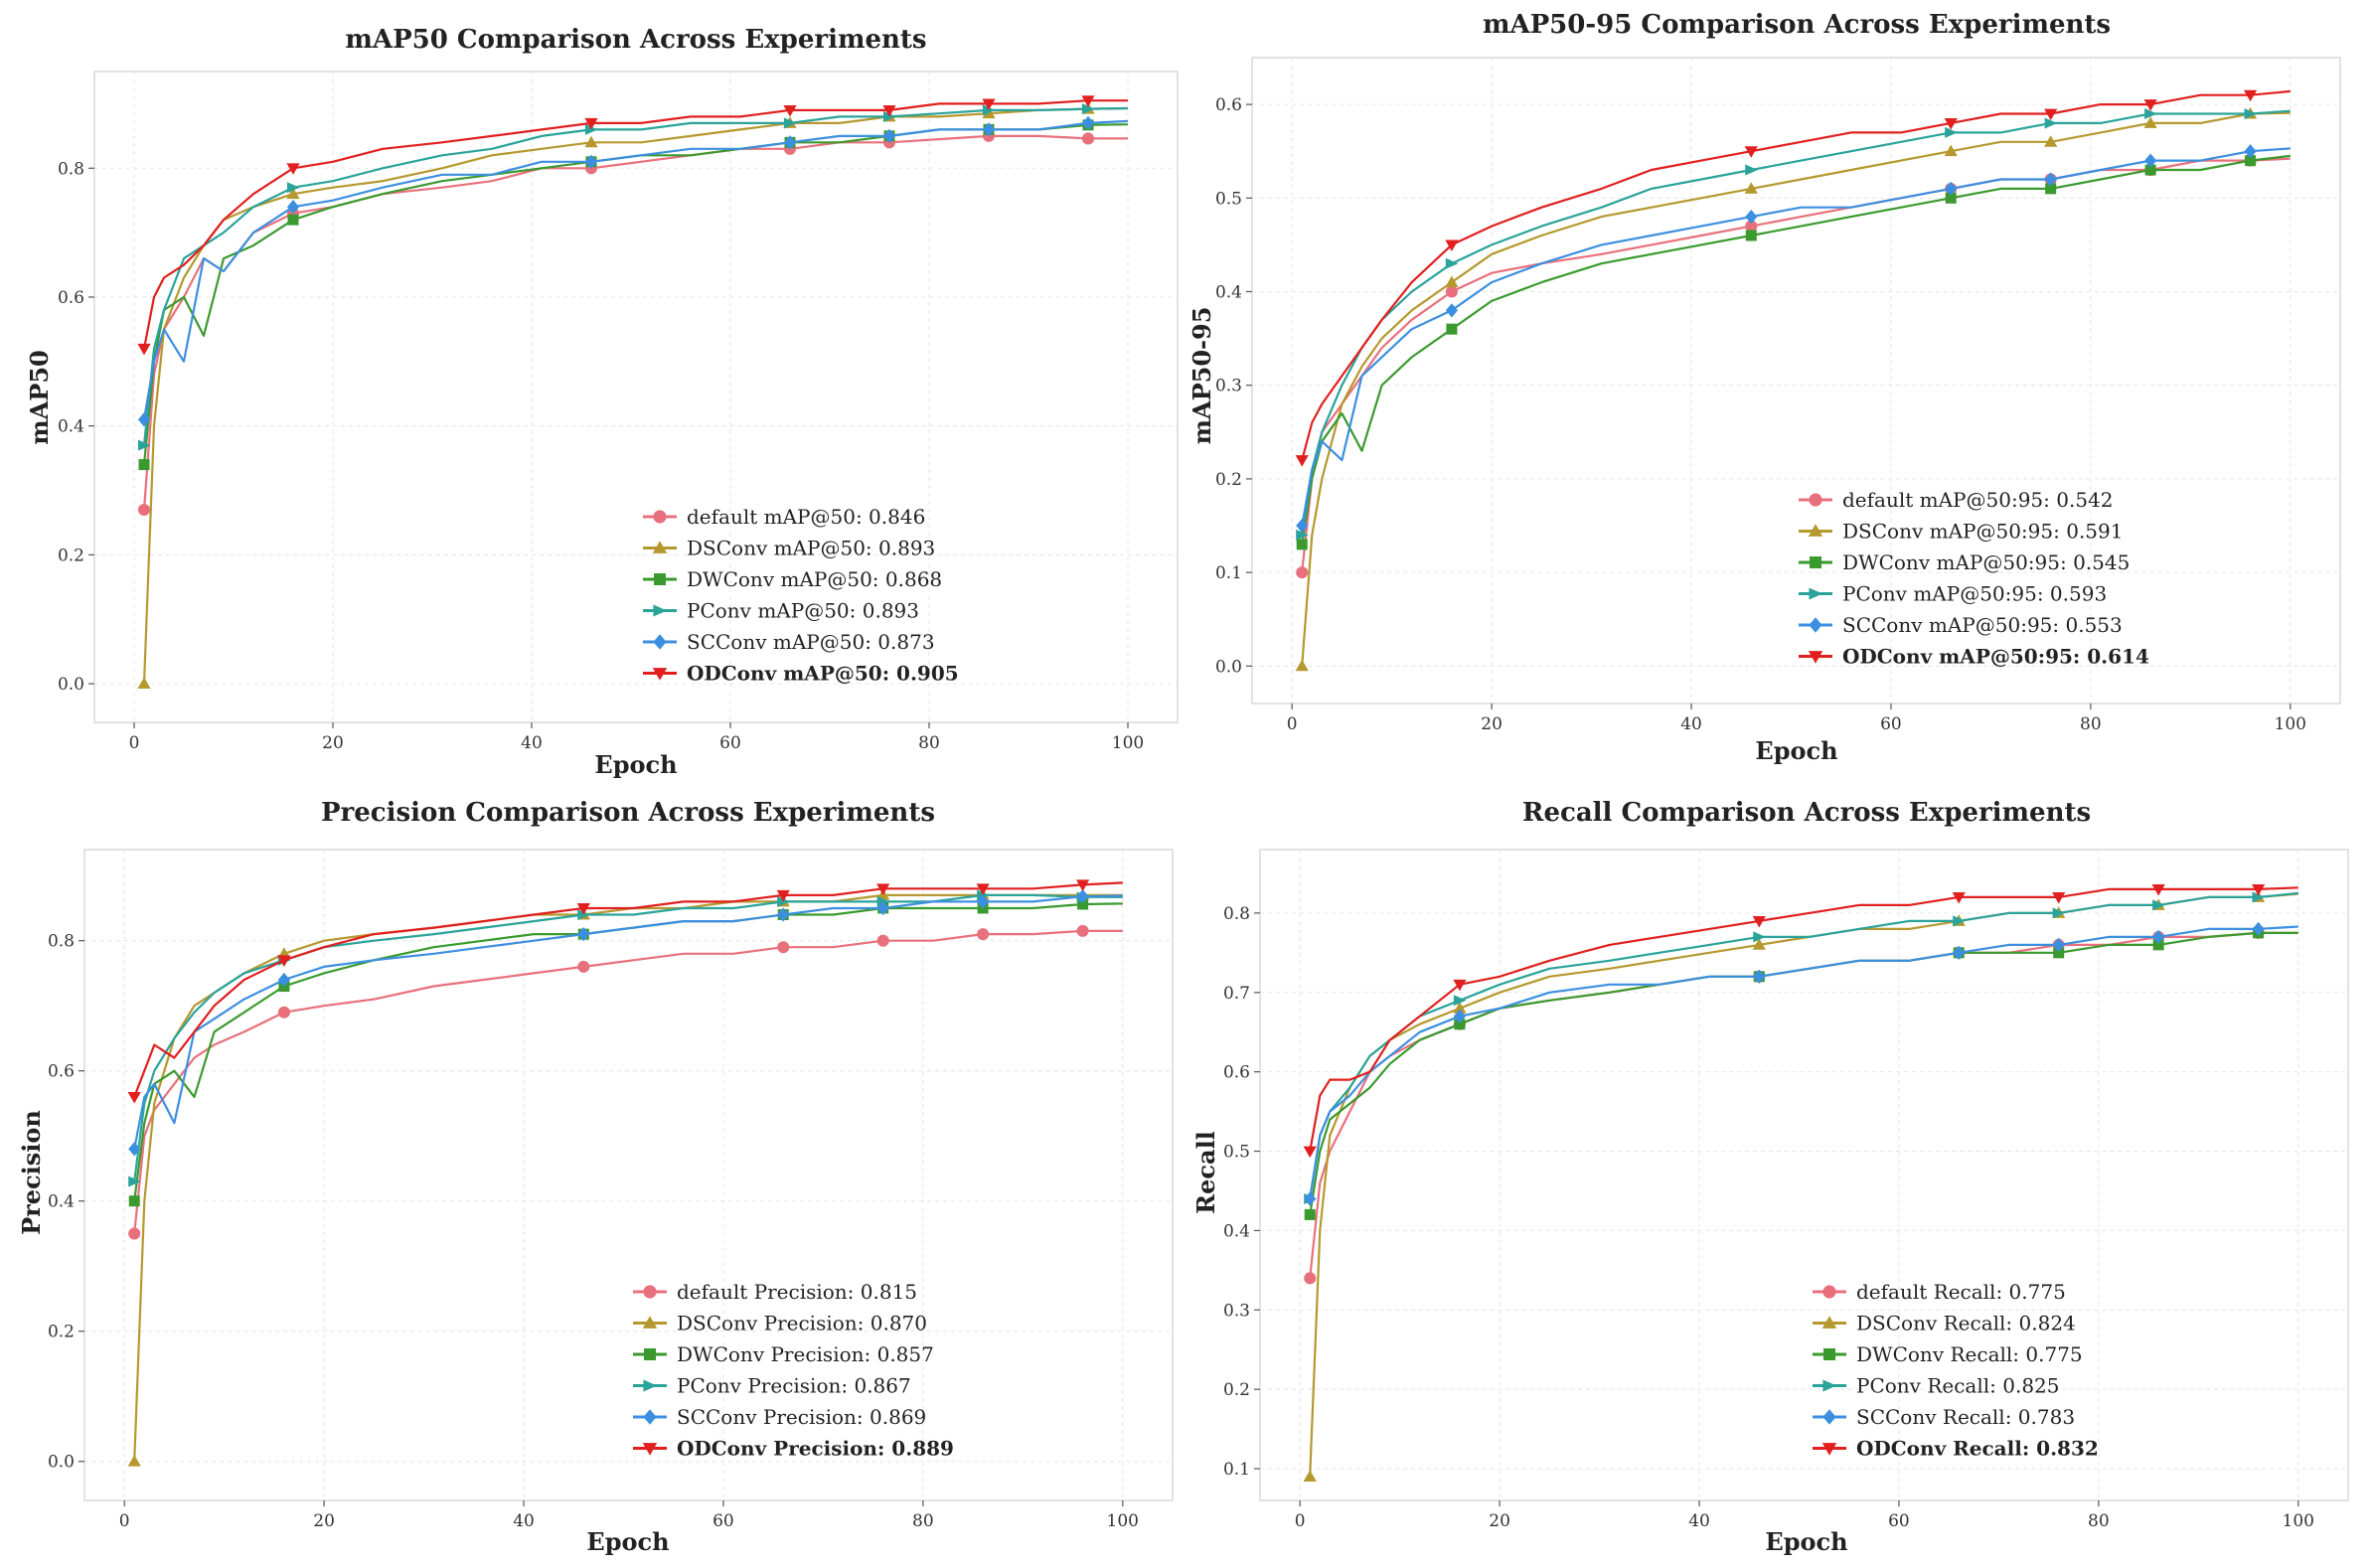  I want to click on legend-label: DWConv Recall: 0.775, so click(1969, 1354).